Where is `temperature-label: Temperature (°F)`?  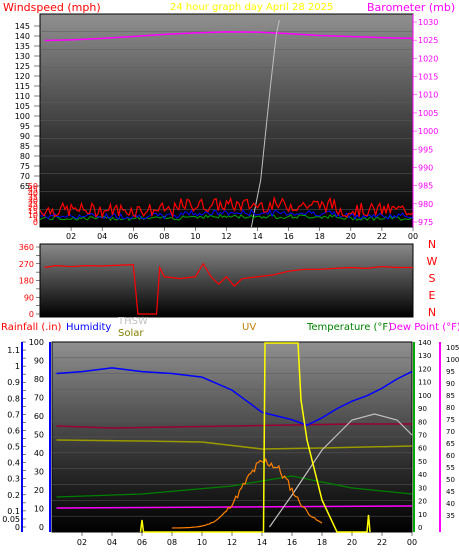
temperature-label: Temperature (°F) is located at coordinates (349, 327).